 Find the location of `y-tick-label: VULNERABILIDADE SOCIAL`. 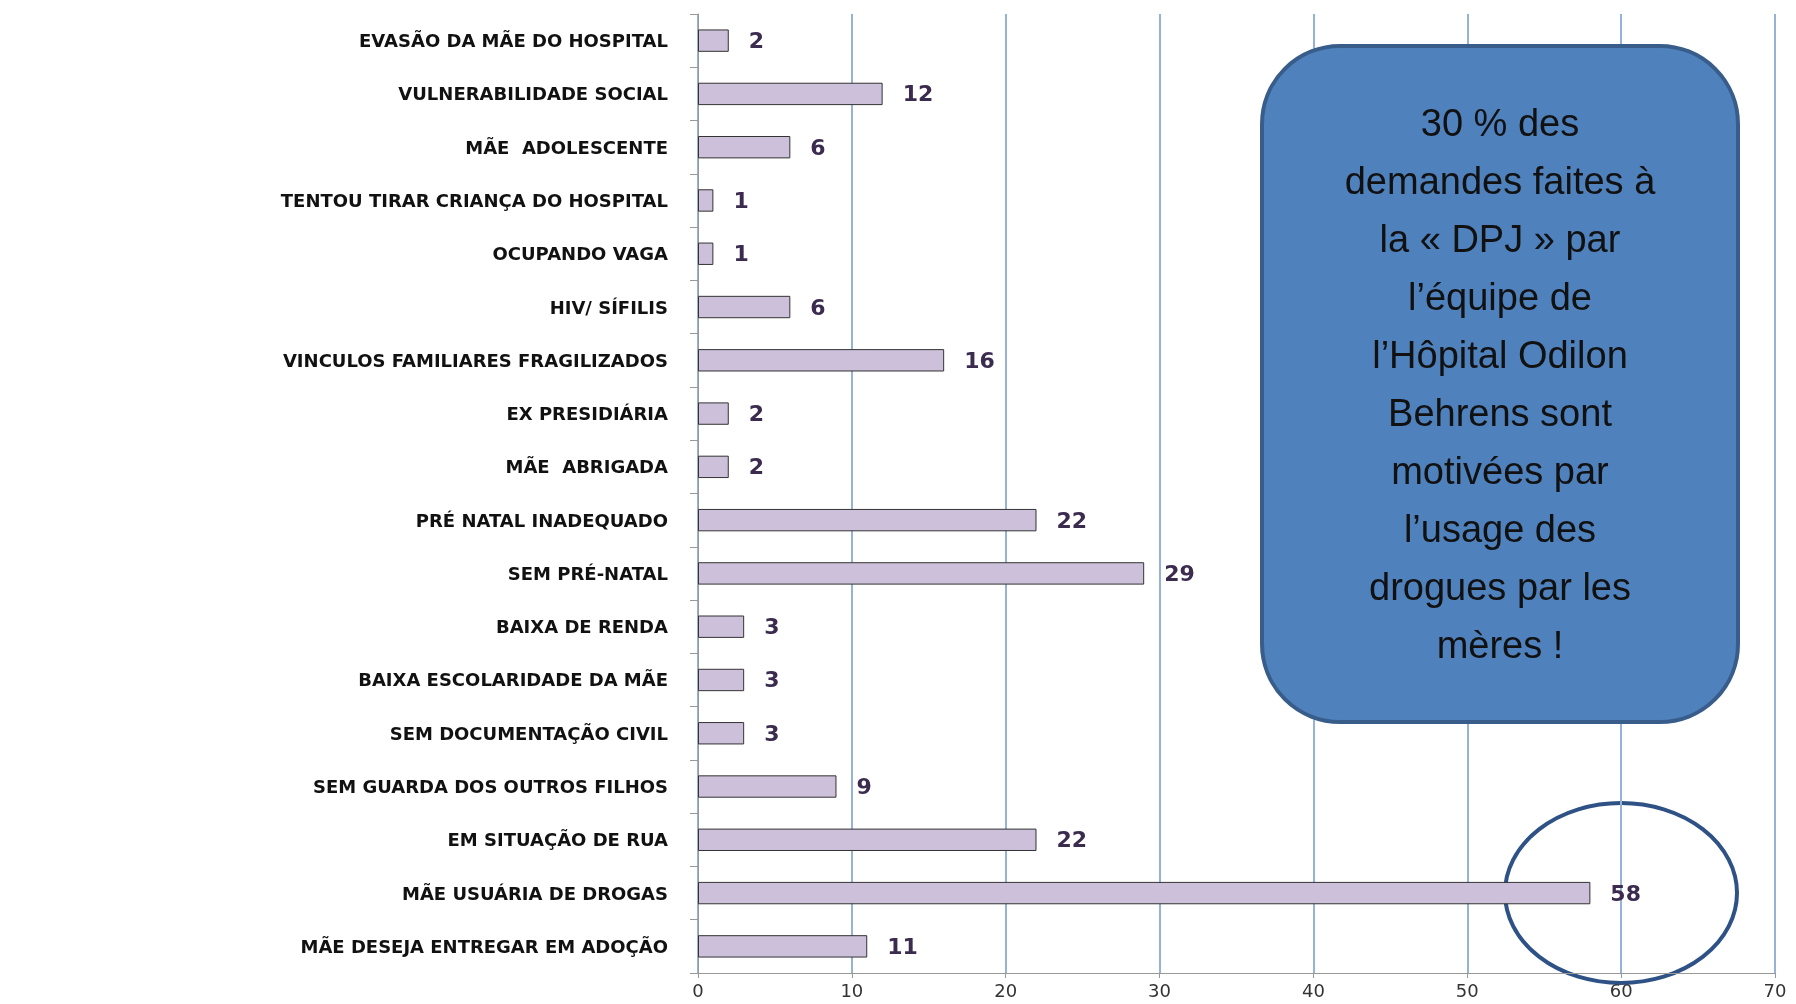

y-tick-label: VULNERABILIDADE SOCIAL is located at coordinates (533, 94).